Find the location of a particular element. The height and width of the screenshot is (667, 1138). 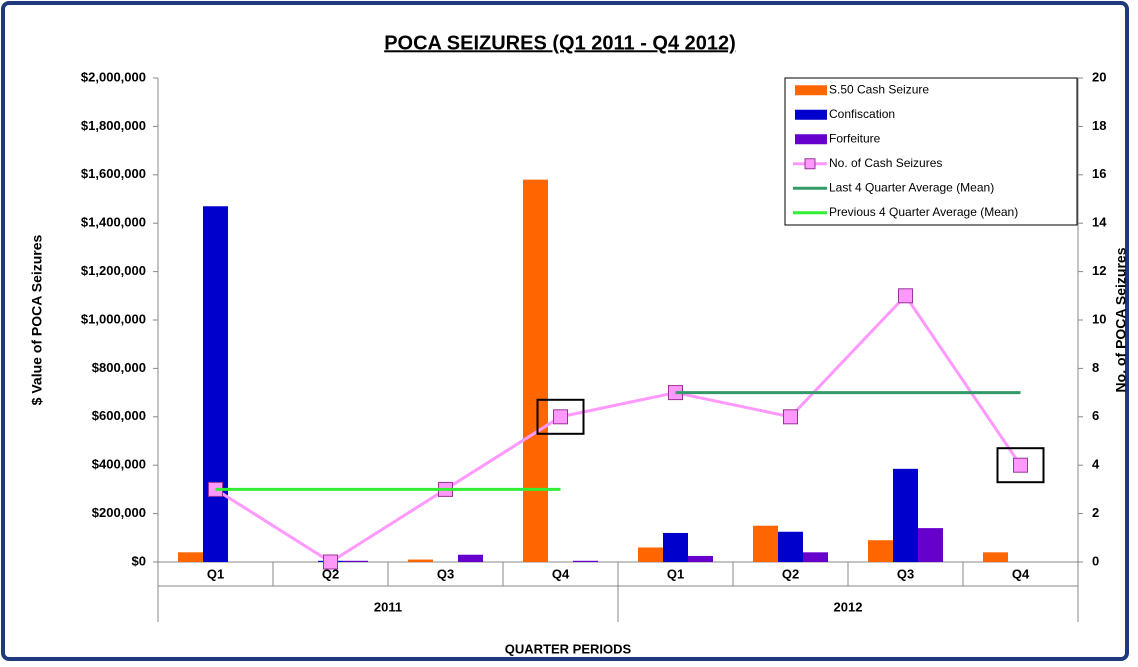

legend-label: Previous 4 Quarter Average (Mean) is located at coordinates (923, 212).